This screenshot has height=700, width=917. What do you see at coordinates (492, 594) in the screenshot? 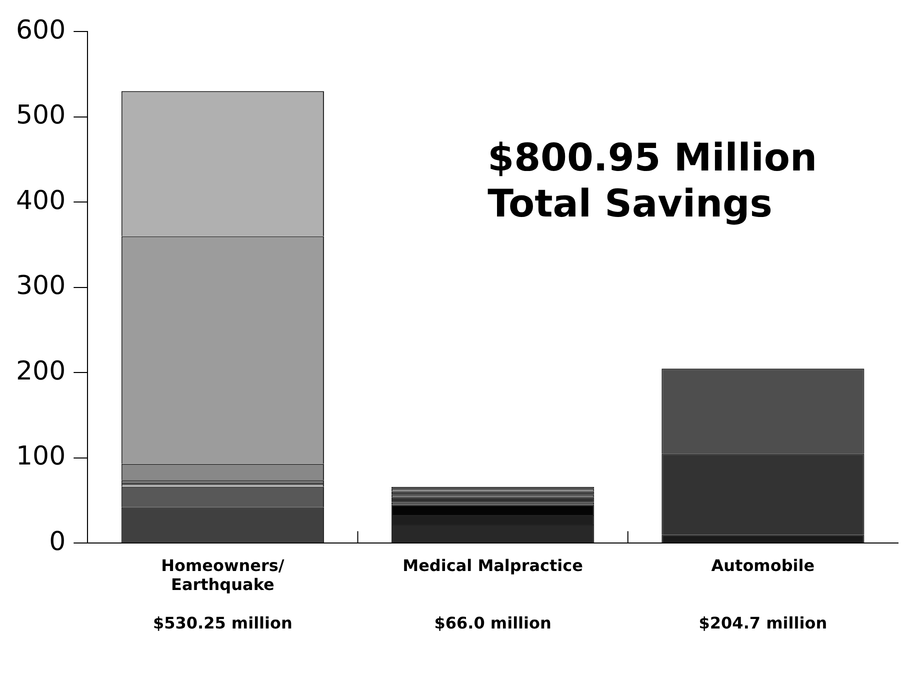
I see `category-label: Medical Malpractice $66.0 million` at bounding box center [492, 594].